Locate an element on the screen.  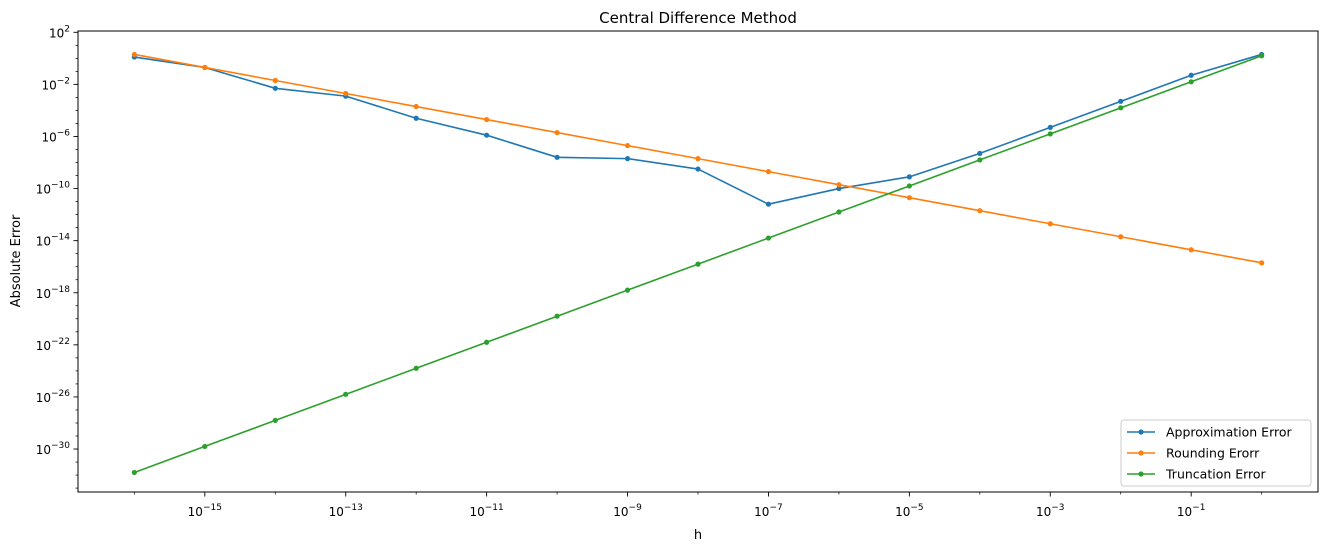
y-axis-label: Absolute Error is located at coordinates (16, 260).